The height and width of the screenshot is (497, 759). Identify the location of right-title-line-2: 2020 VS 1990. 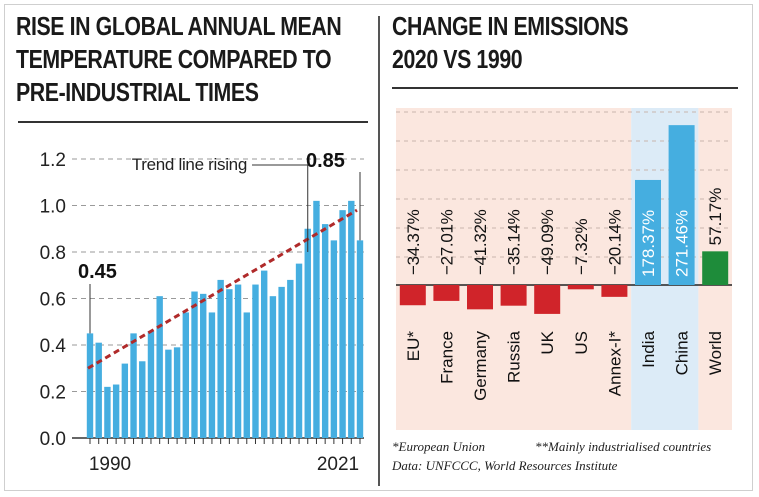
(457, 59).